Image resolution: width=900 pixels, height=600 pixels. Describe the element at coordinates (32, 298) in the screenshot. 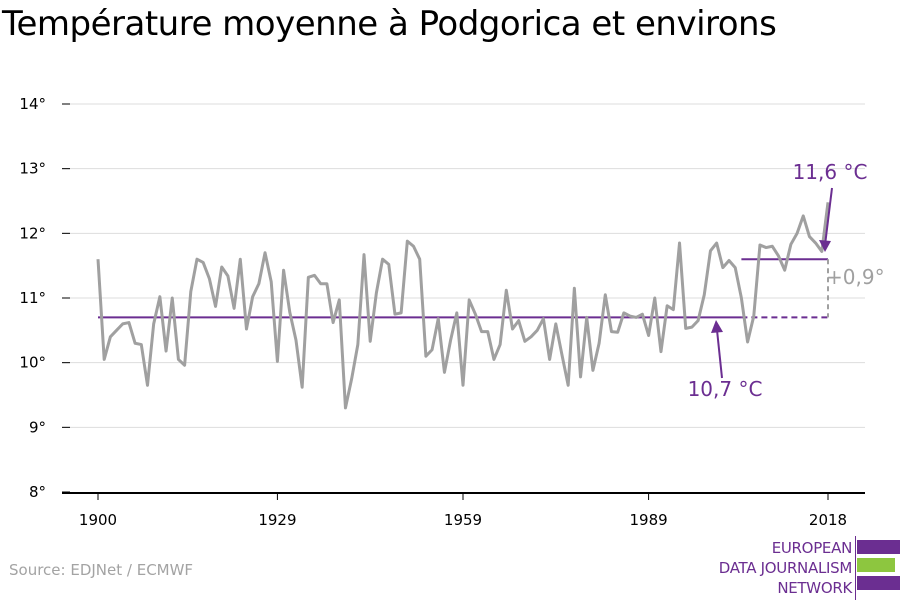

I see `y-tick-label: 11°` at that location.